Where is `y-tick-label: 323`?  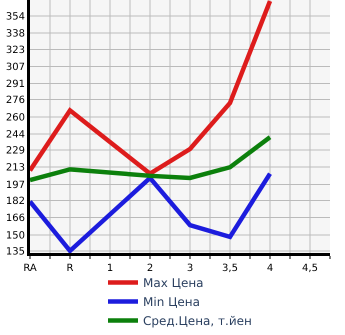 y-tick-label: 323 is located at coordinates (15, 50).